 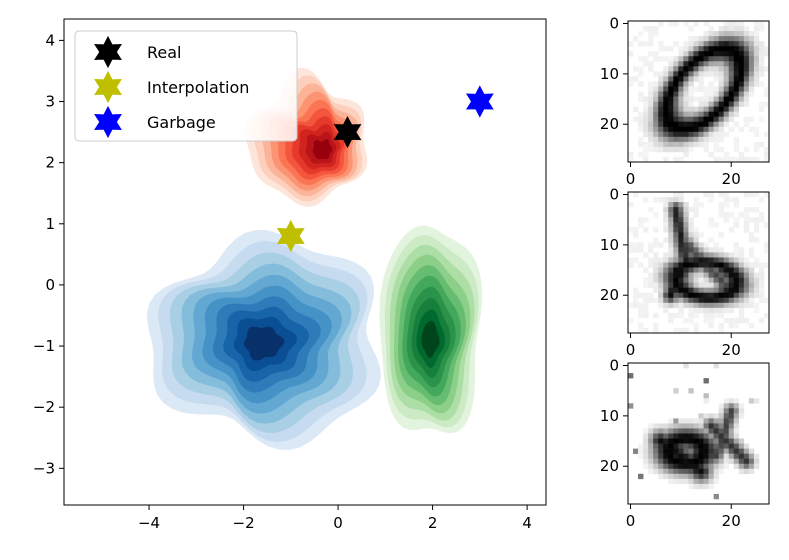 I want to click on image-frame, so click(x=698, y=262).